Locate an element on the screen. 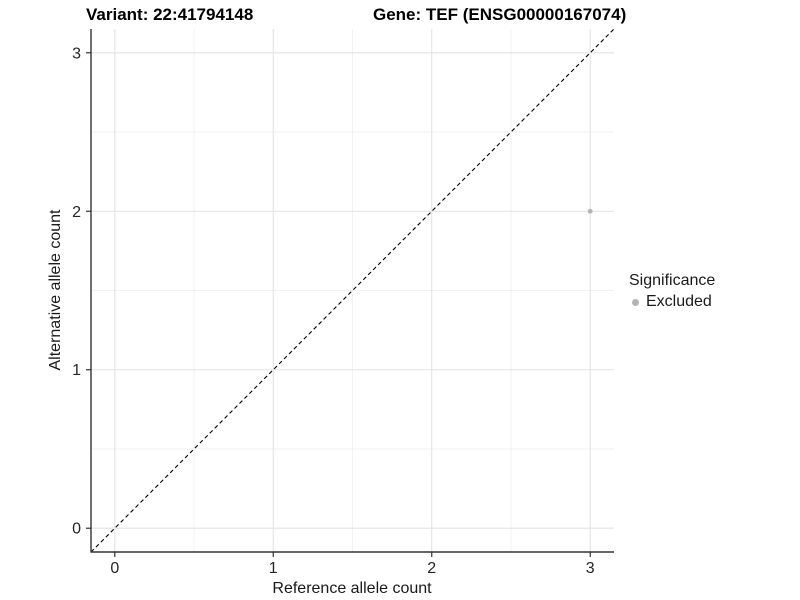 This screenshot has width=800, height=600. legend-title: Significance is located at coordinates (672, 280).